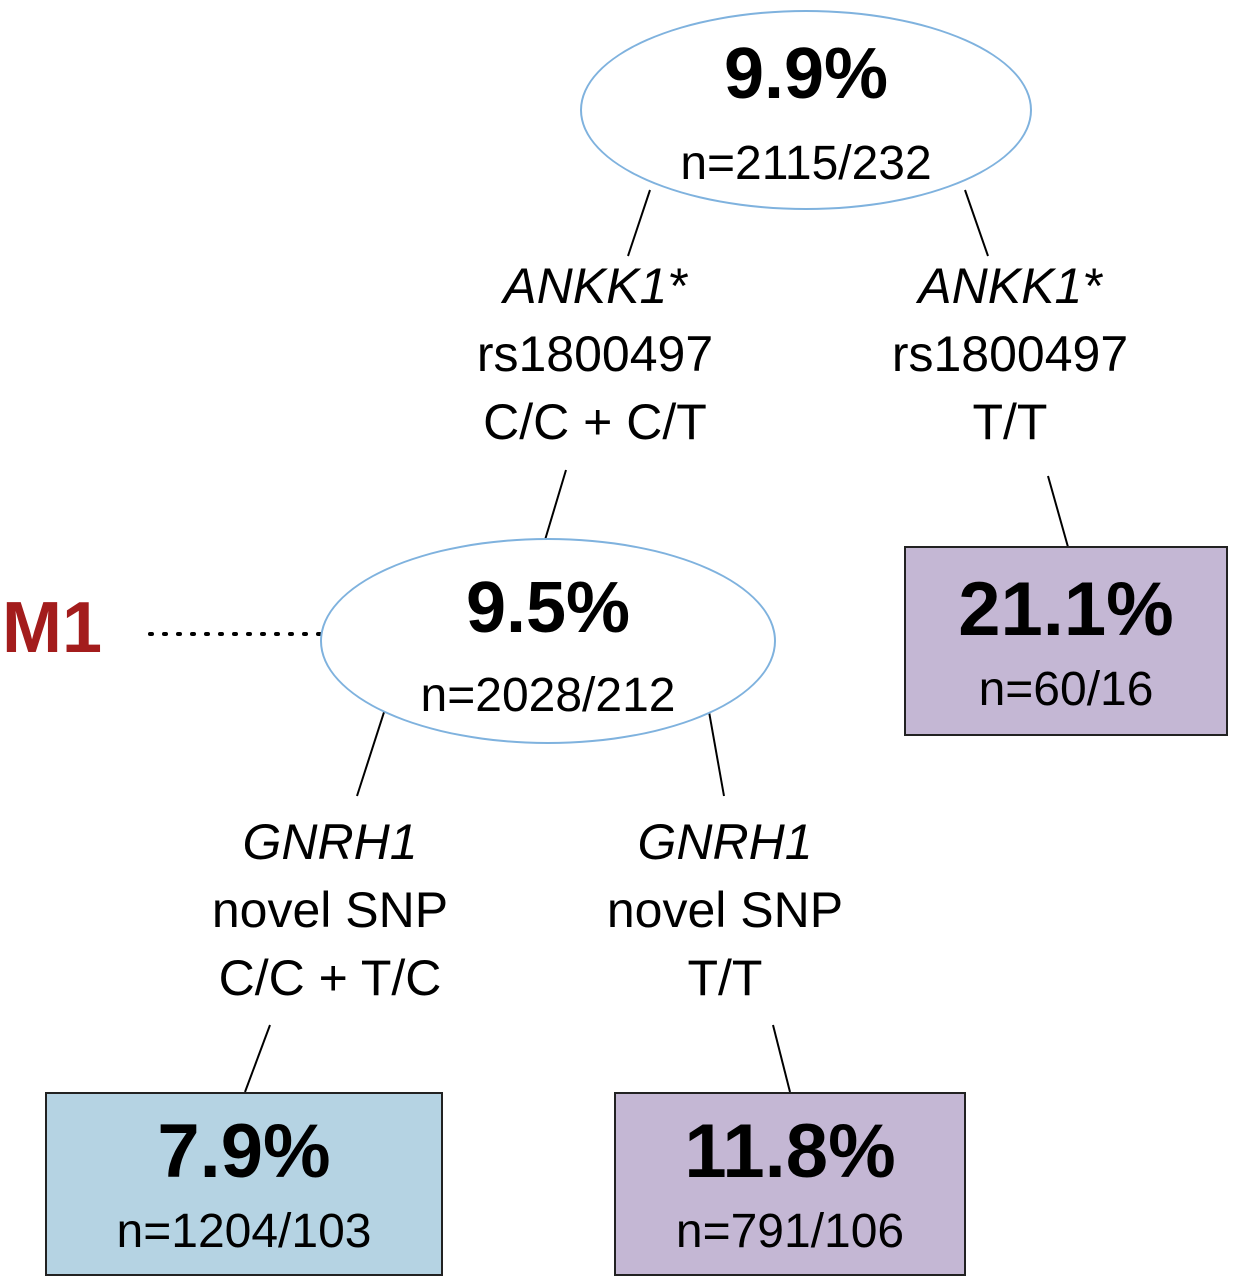 The width and height of the screenshot is (1233, 1280). I want to click on edge-gnrh-right-leaf, so click(781, 1058).